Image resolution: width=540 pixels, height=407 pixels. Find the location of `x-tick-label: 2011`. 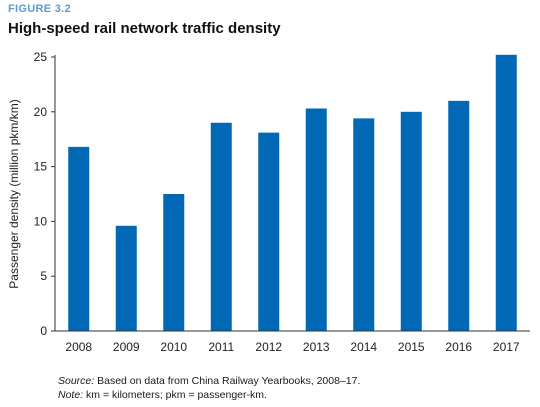

x-tick-label: 2011 is located at coordinates (221, 347).